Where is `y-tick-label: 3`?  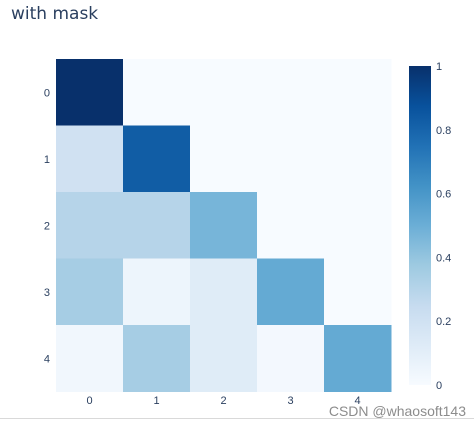 y-tick-label: 3 is located at coordinates (47, 293).